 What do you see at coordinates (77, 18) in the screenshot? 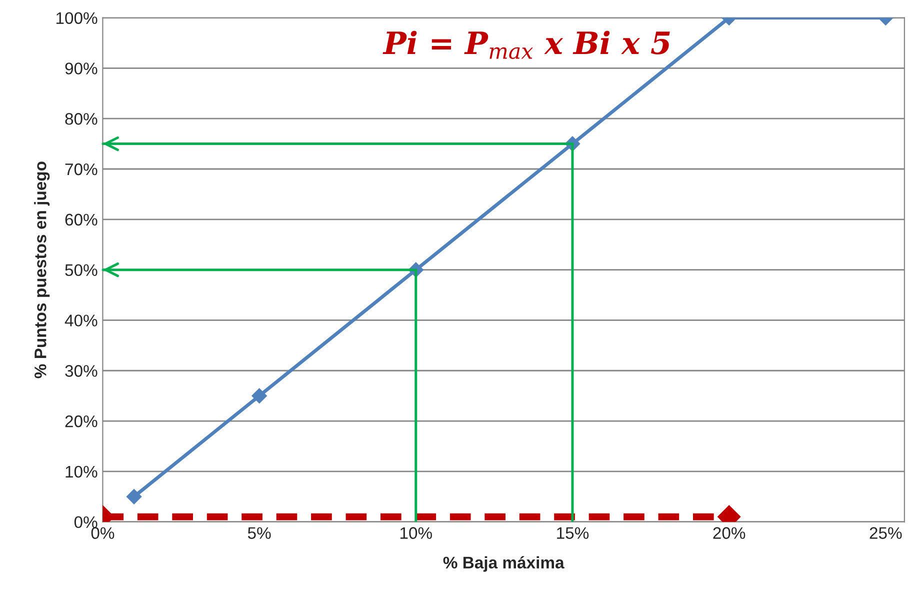
I see `y-tick-label: 100%` at bounding box center [77, 18].